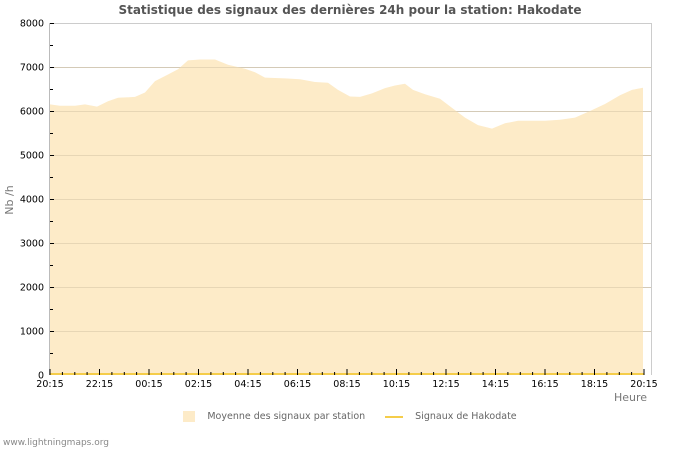 Image resolution: width=700 pixels, height=450 pixels. Describe the element at coordinates (32, 288) in the screenshot. I see `svg-text: 2000` at that location.